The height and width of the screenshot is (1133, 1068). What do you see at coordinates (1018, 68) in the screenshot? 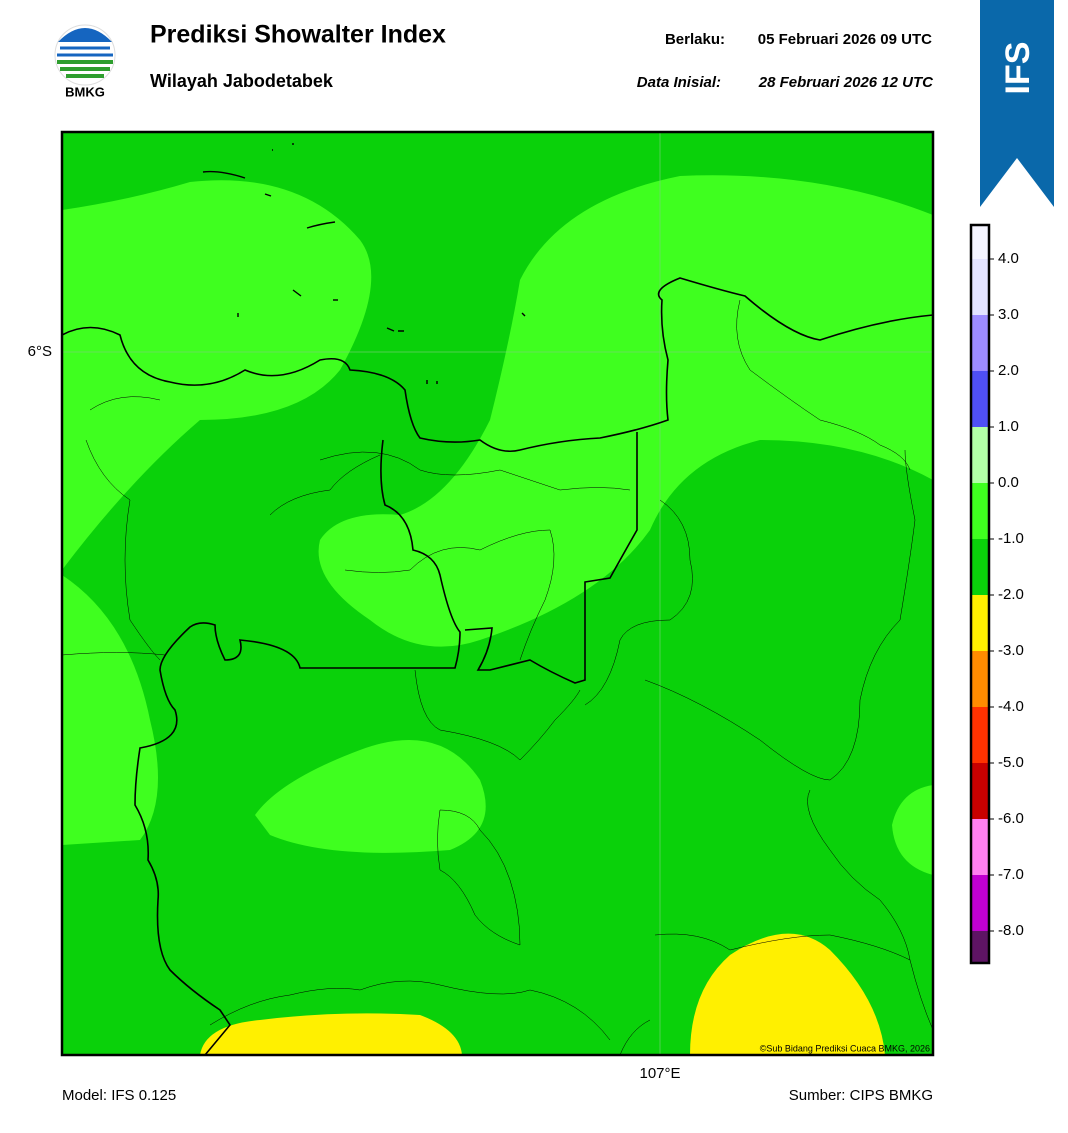
I see `banner-text: IFS` at bounding box center [1018, 68].